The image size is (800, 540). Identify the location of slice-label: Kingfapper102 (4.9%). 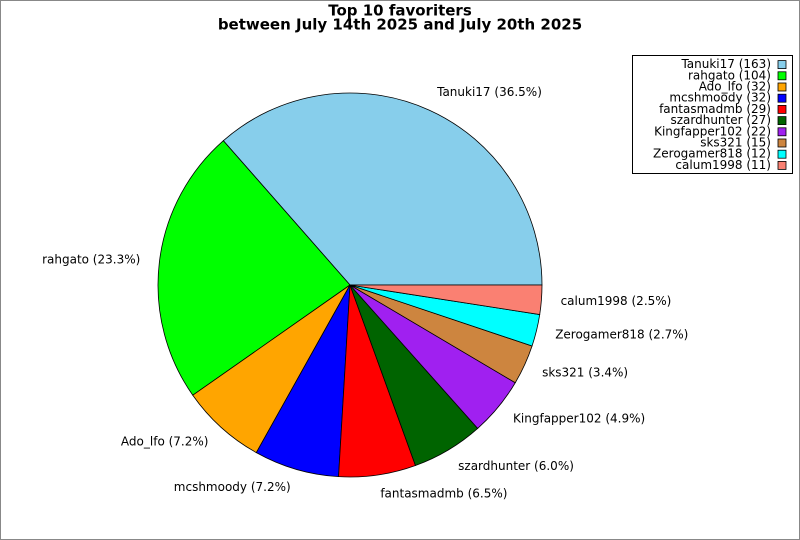
(579, 419).